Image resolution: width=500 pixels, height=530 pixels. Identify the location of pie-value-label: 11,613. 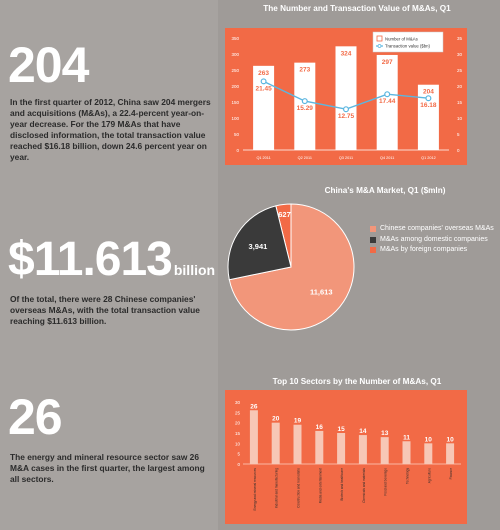
(321, 292).